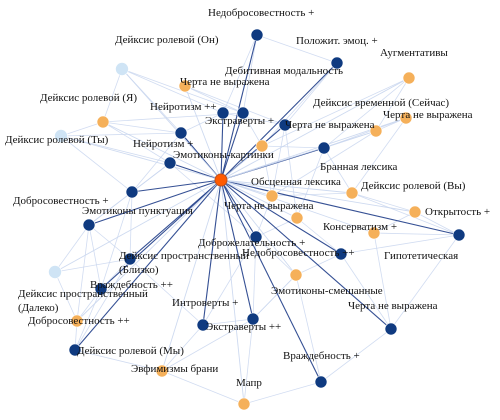 The width and height of the screenshot is (500, 420). I want to click on node-n13, so click(61, 136).